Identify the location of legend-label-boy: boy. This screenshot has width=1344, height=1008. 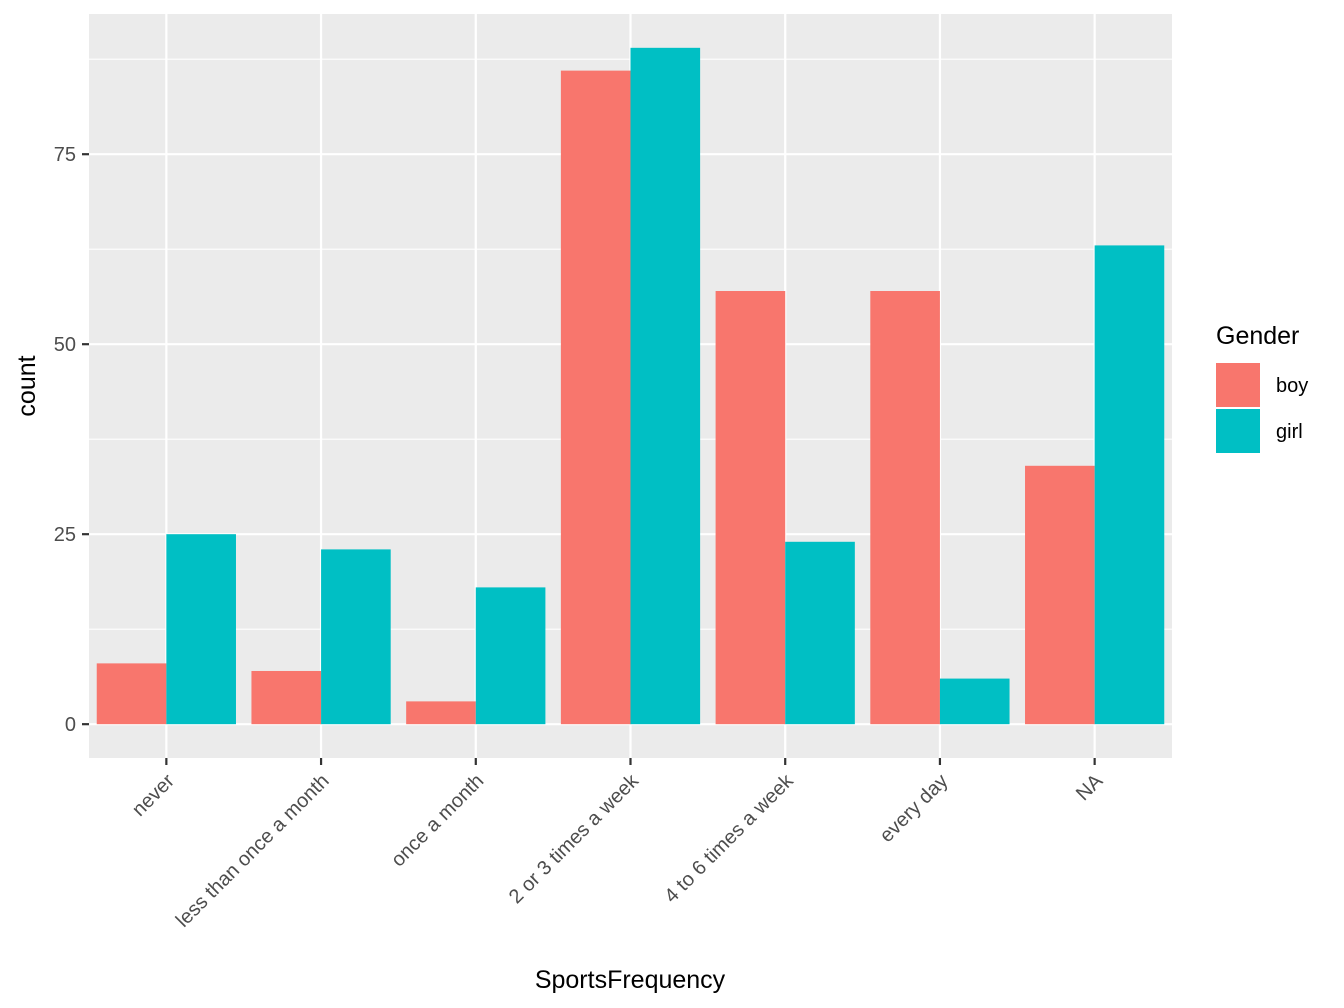
(1292, 386).